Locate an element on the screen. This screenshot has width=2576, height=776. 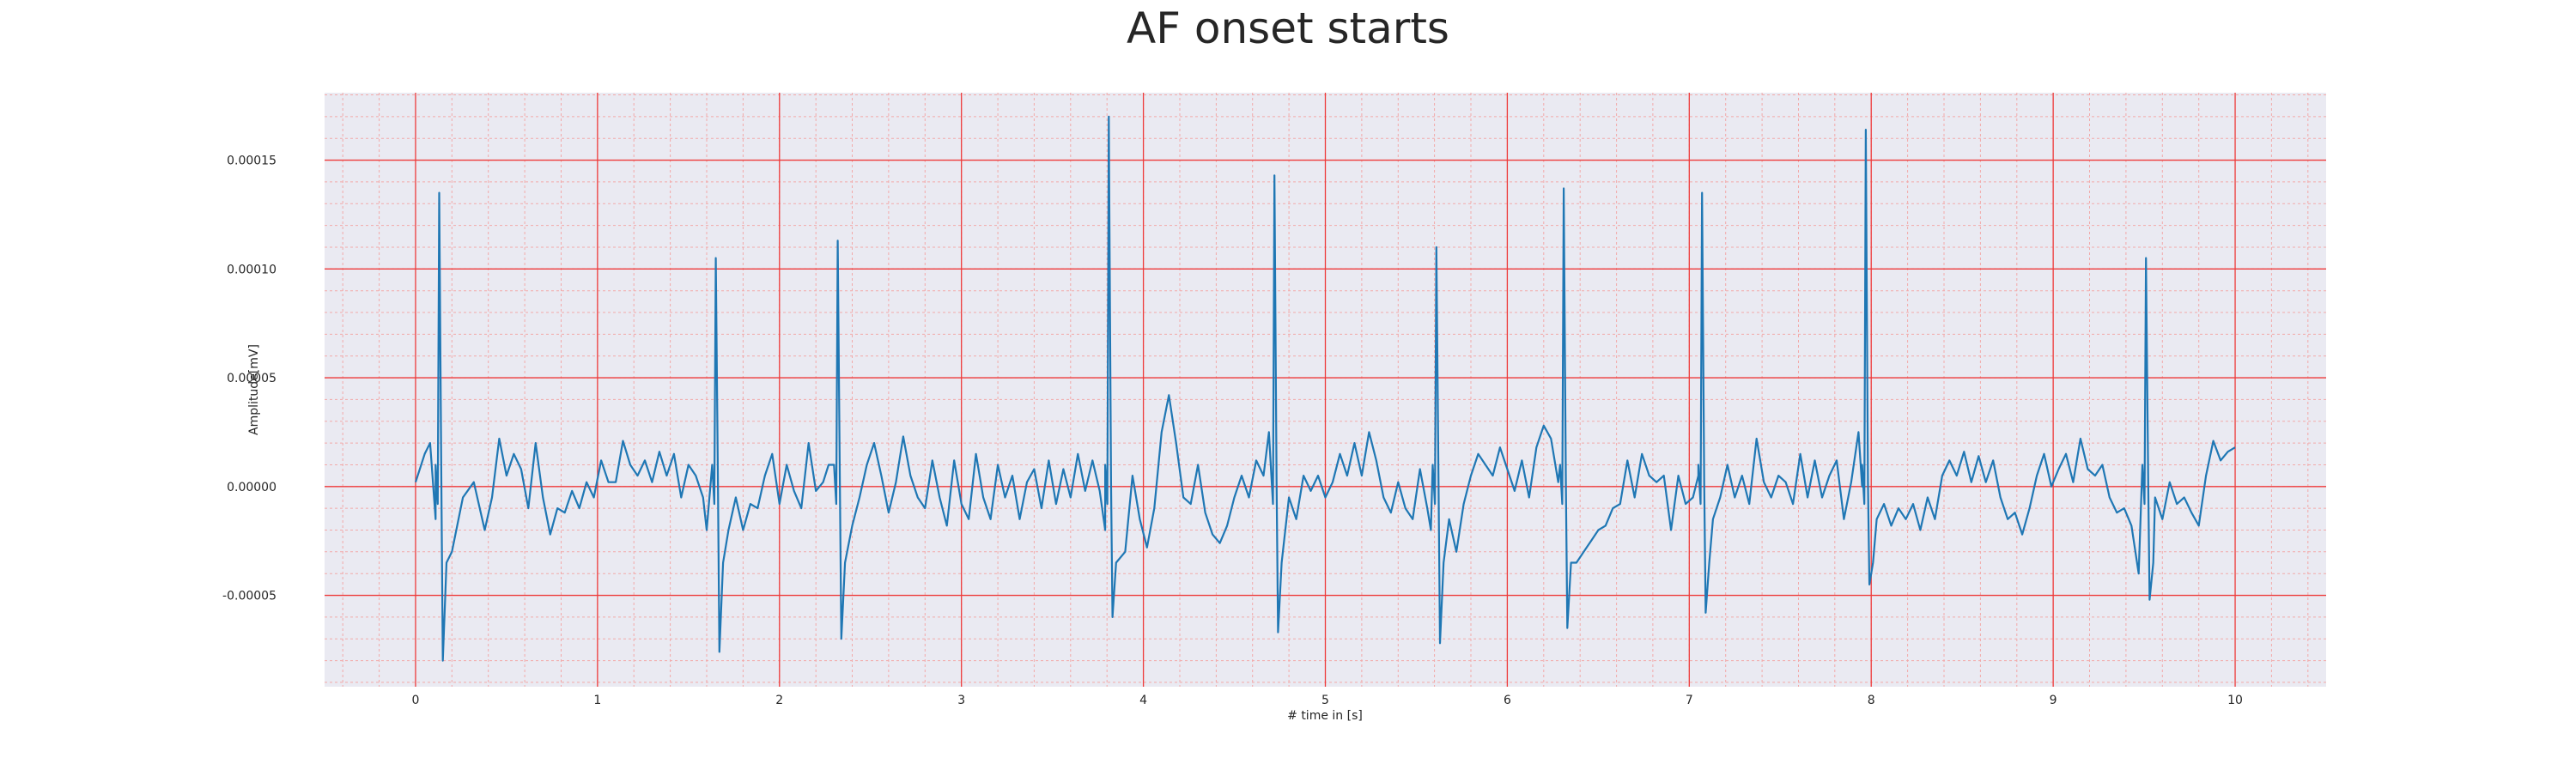
y-tick-label: 0.00010 is located at coordinates (251, 270).